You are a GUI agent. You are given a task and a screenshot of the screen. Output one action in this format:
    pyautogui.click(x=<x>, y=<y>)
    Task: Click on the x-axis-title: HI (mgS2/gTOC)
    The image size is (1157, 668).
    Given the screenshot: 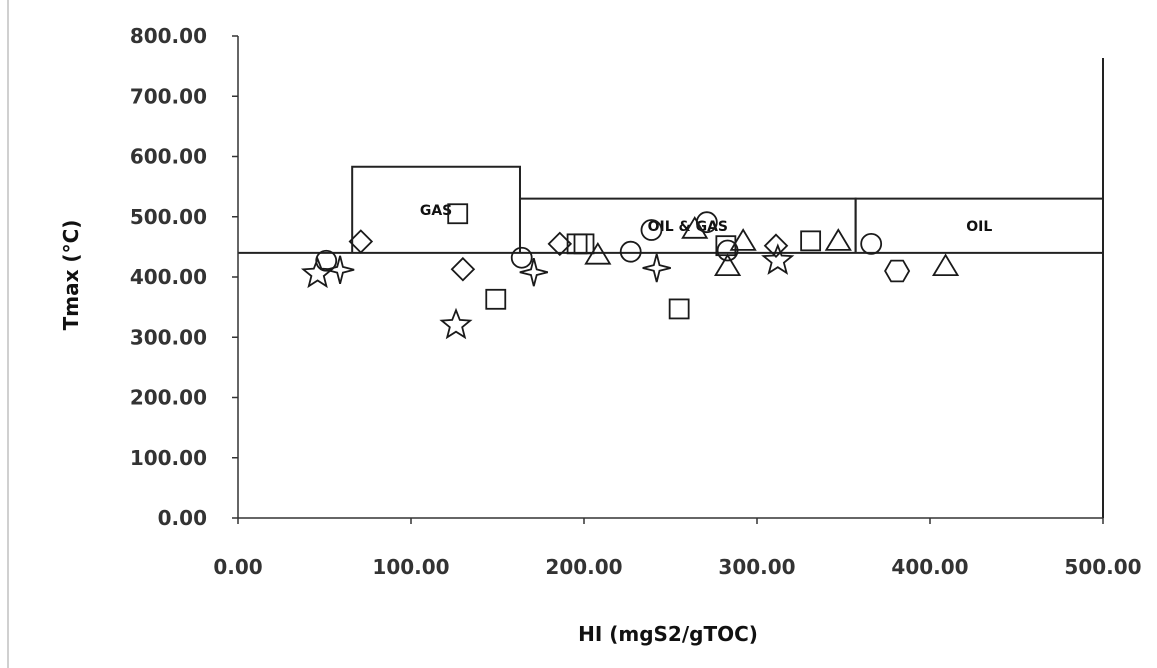 What is the action you would take?
    pyautogui.click(x=668, y=634)
    